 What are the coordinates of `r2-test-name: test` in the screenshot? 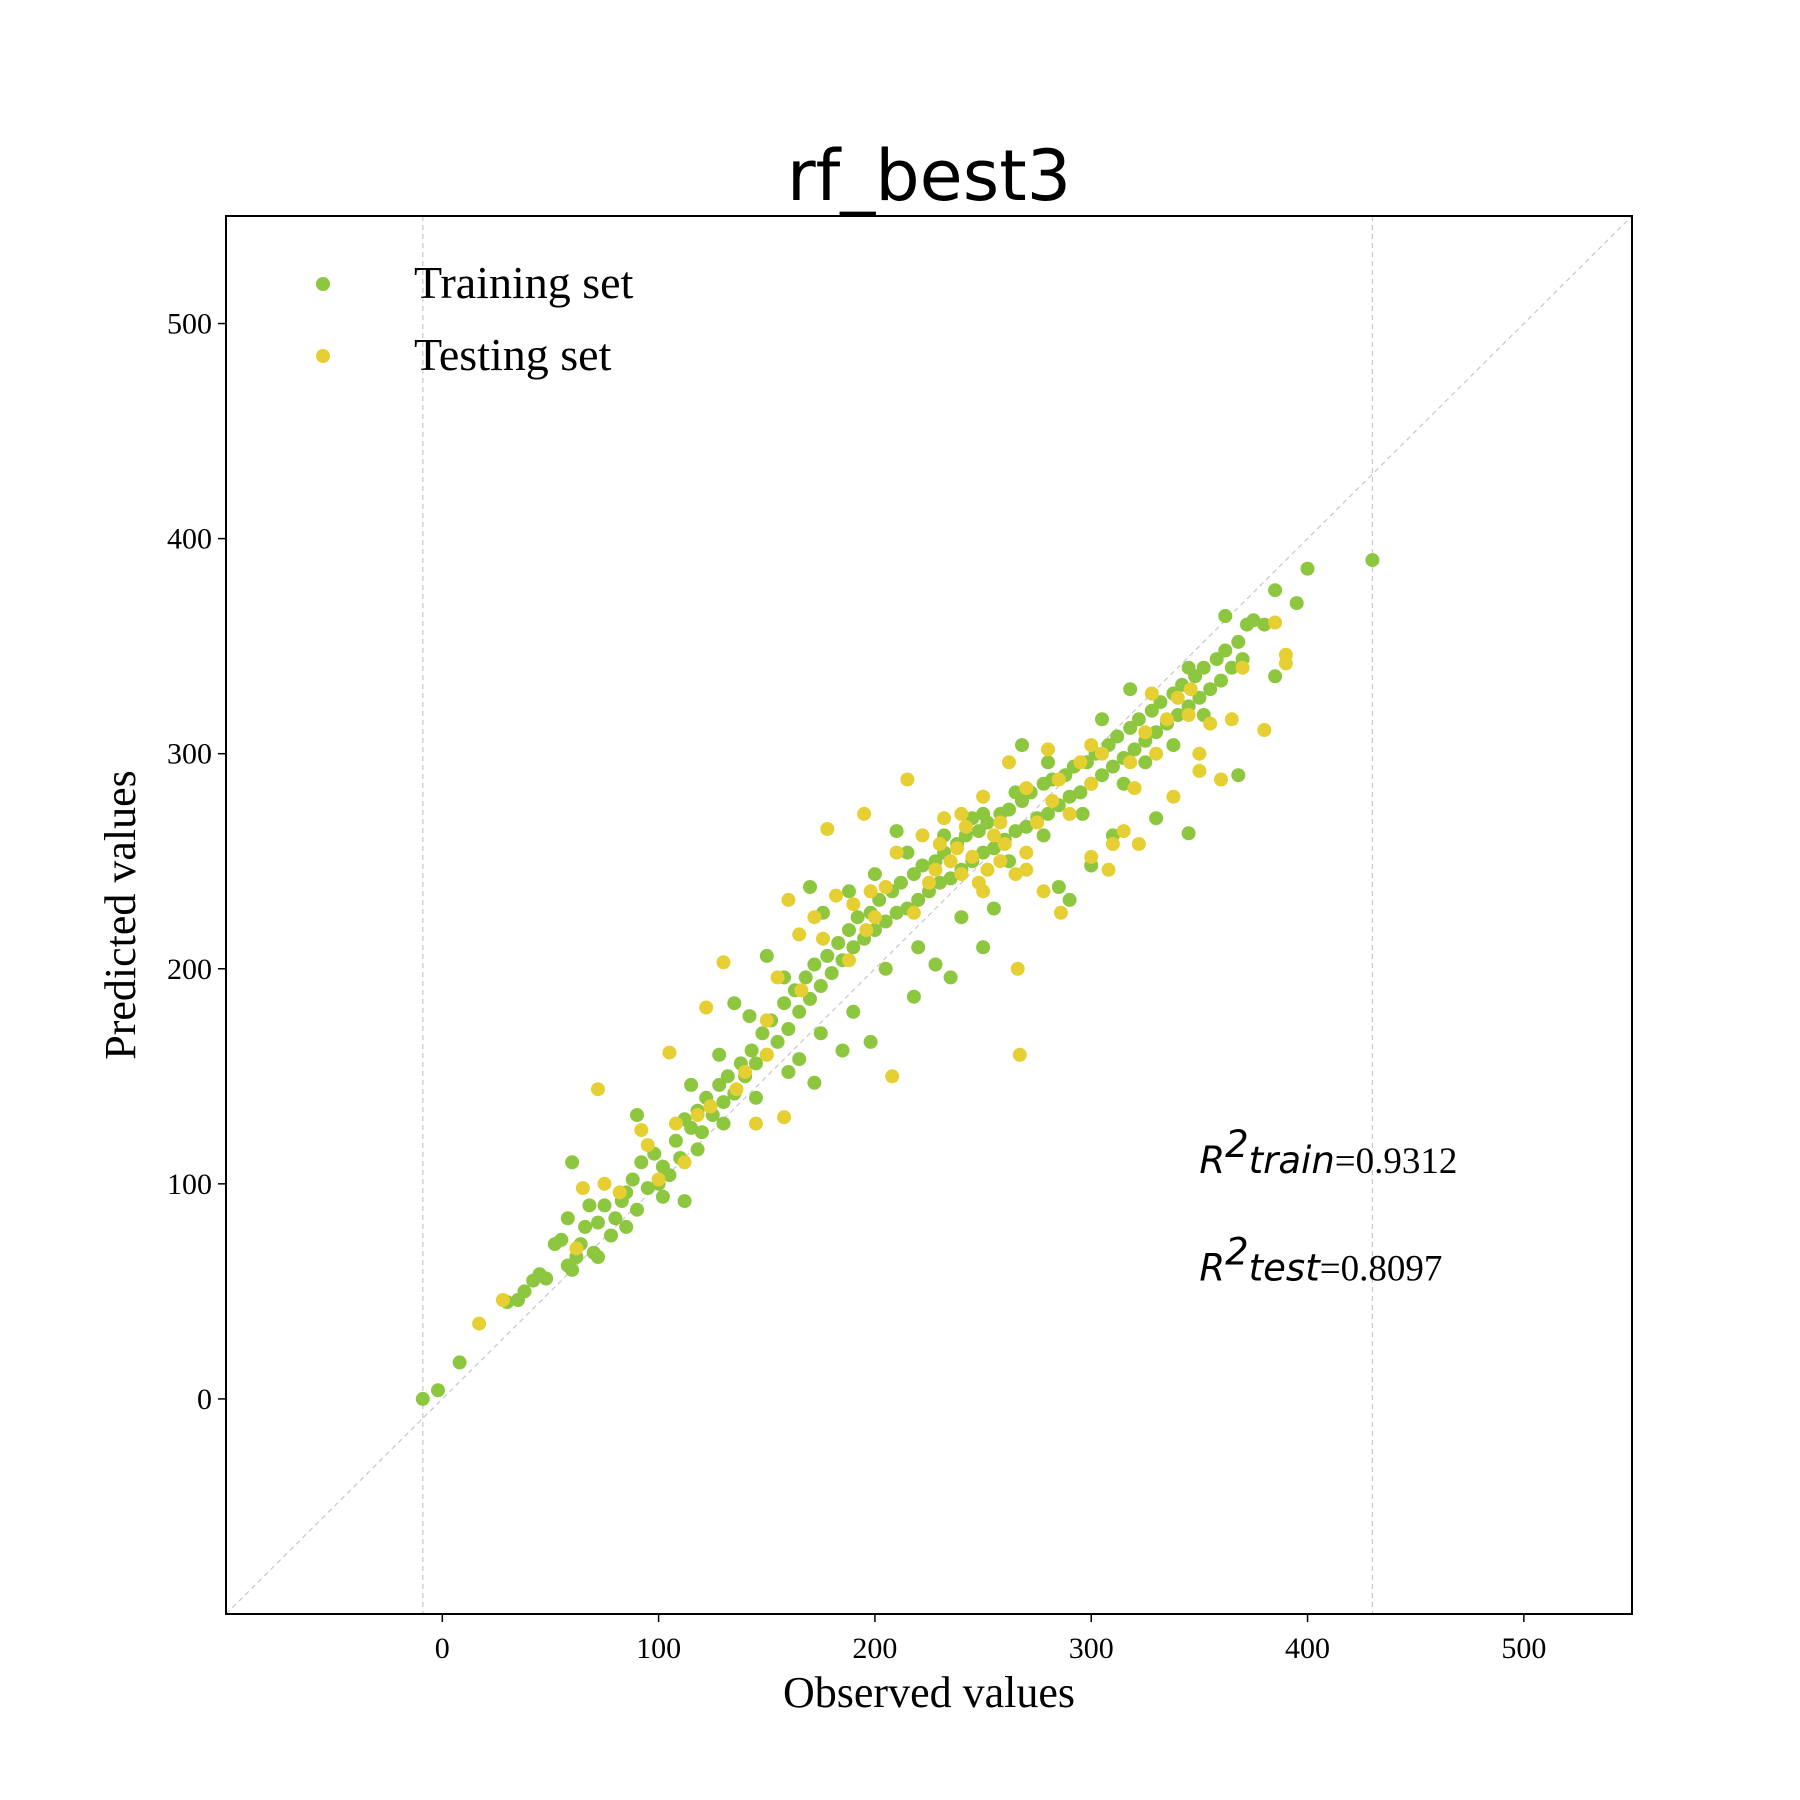 It's located at (1285, 1268).